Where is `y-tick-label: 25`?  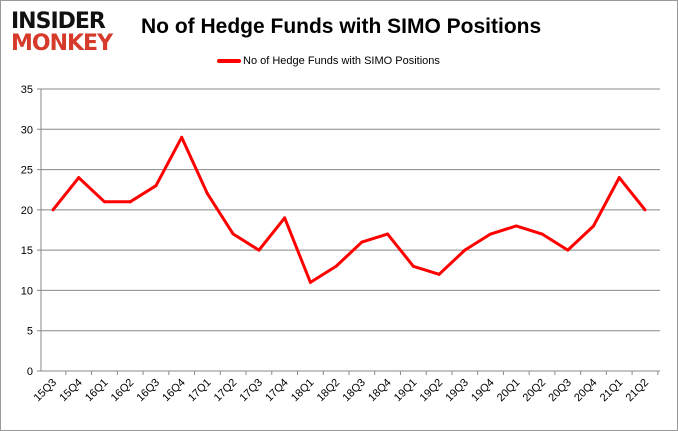 y-tick-label: 25 is located at coordinates (27, 171).